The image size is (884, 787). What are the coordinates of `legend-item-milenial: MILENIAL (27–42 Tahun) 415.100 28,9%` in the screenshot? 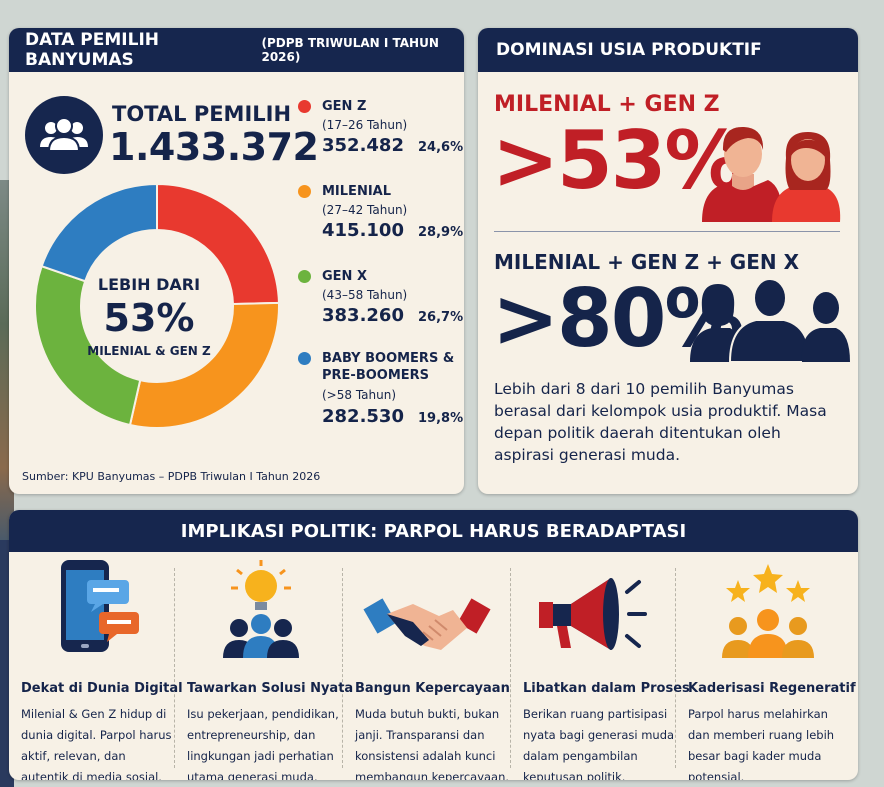 It's located at (381, 223).